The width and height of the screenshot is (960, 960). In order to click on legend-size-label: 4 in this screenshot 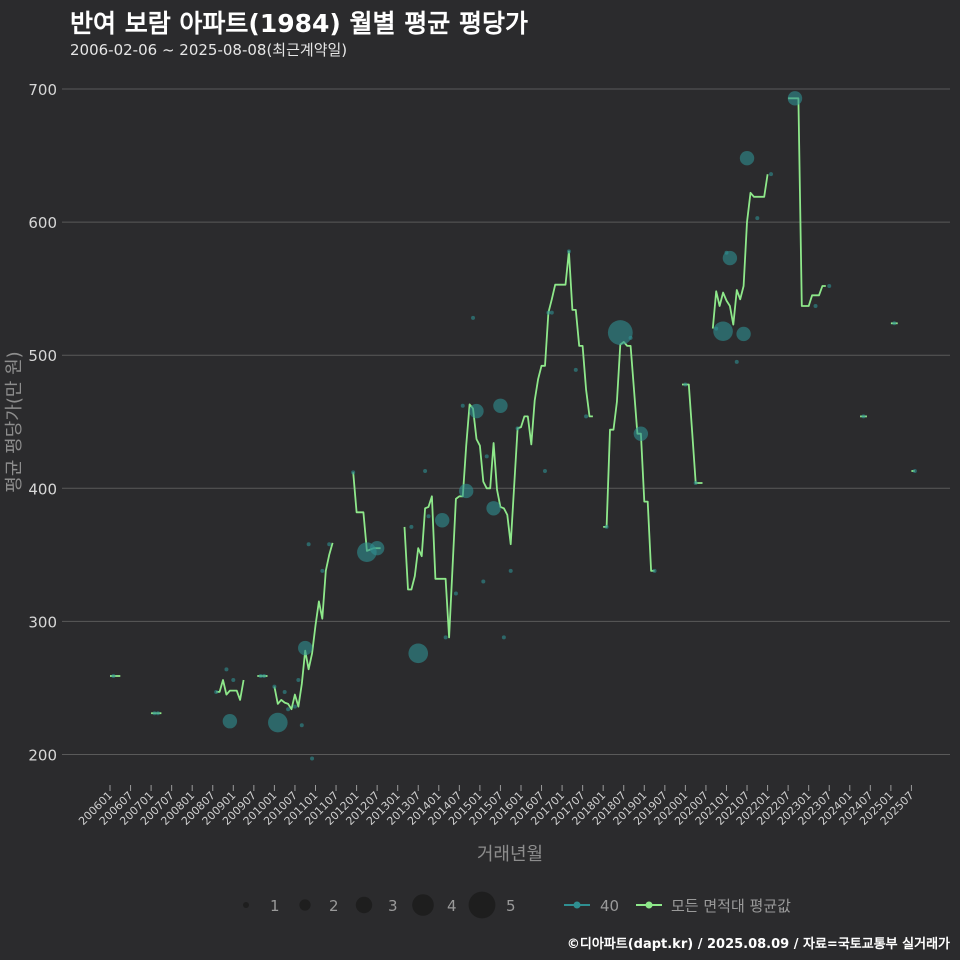, I will do `click(452, 906)`.